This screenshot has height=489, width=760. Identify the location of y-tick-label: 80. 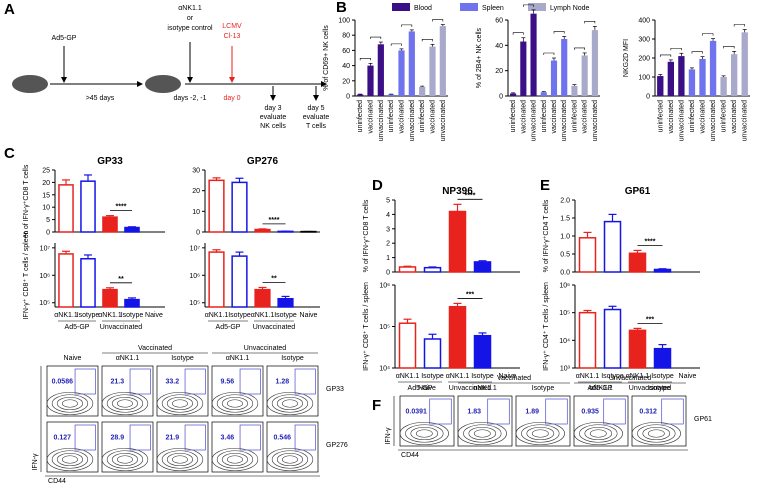
(346, 36).